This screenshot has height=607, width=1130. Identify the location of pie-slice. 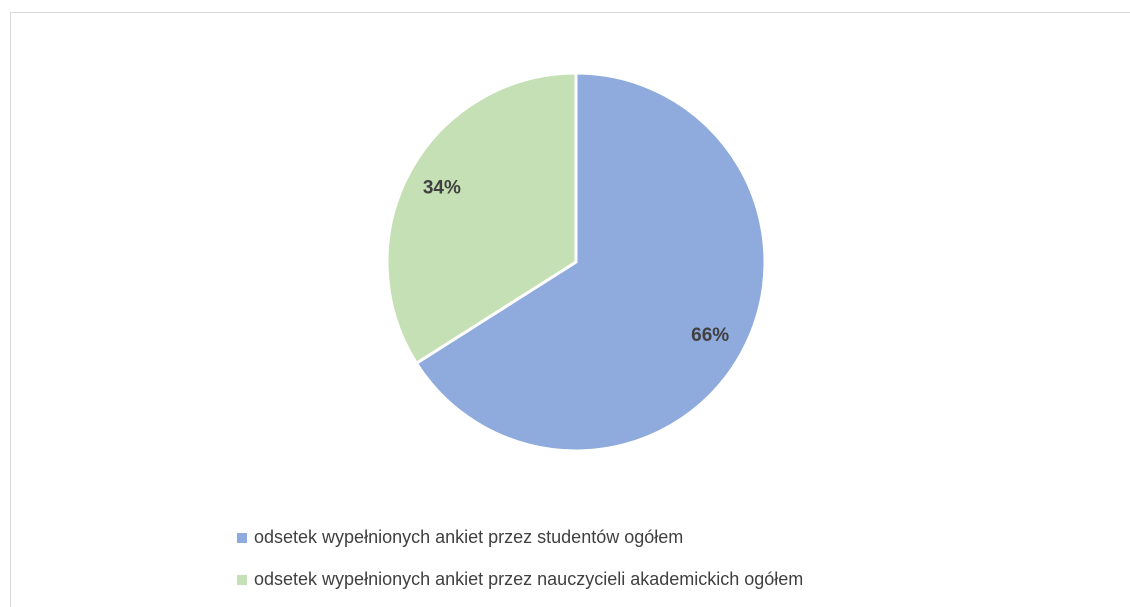
(481, 218).